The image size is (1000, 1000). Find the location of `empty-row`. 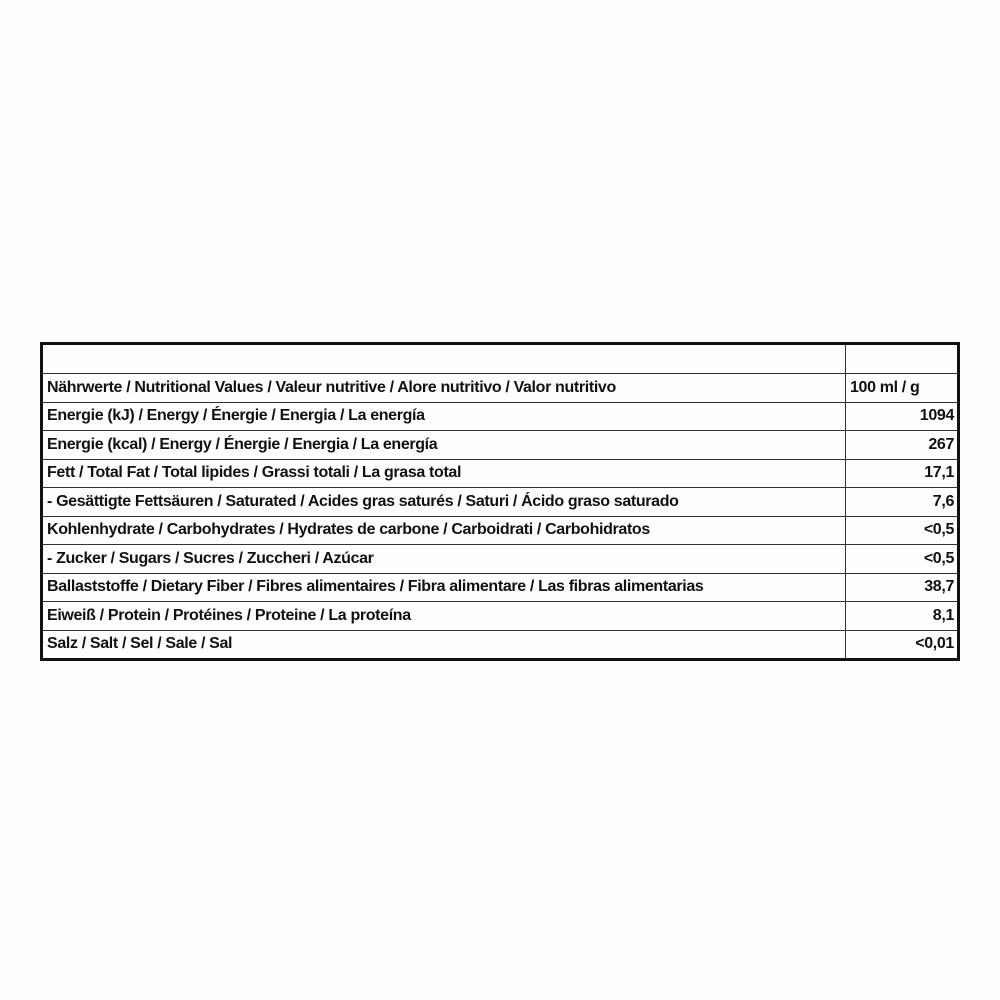

empty-row is located at coordinates (500, 358).